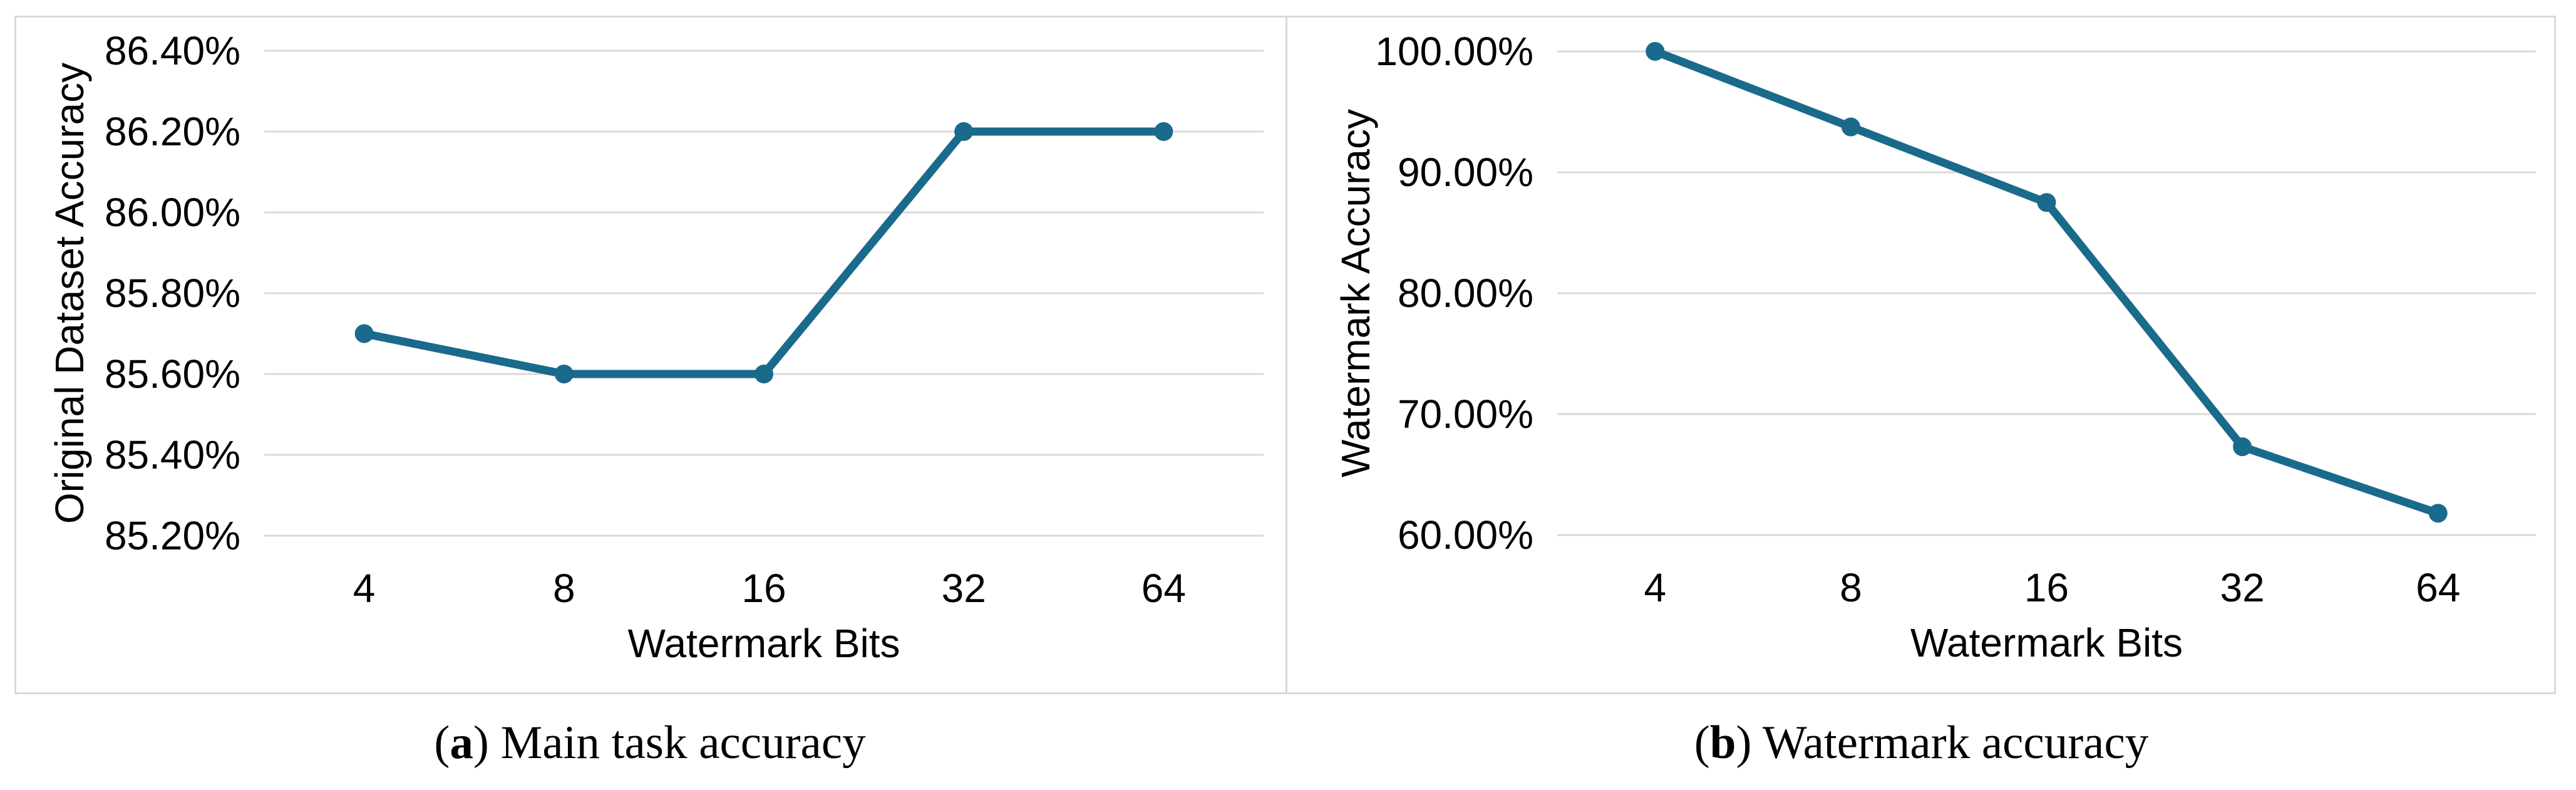 This screenshot has width=2576, height=790. What do you see at coordinates (172, 293) in the screenshot?
I see `y-tick-label: 85.80%` at bounding box center [172, 293].